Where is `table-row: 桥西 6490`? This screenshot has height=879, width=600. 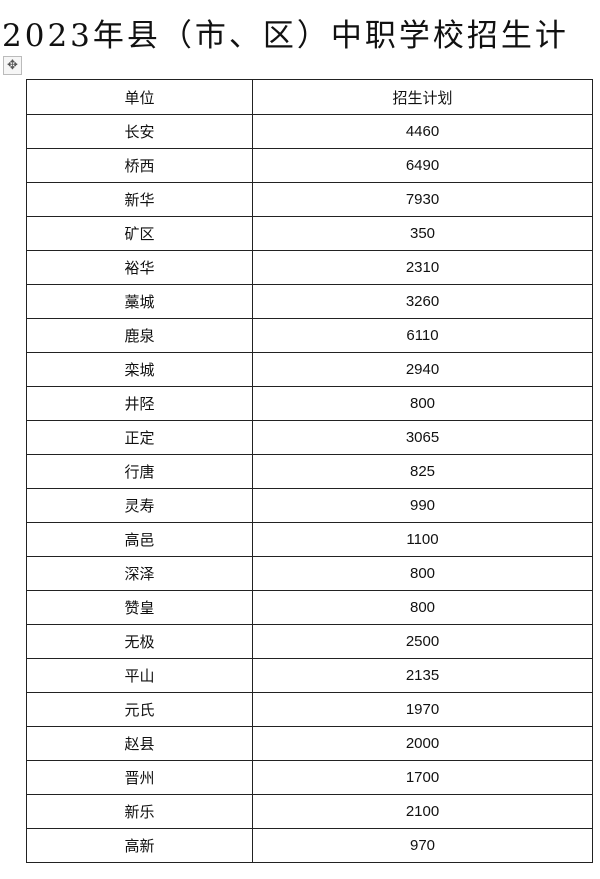 table-row: 桥西 6490 is located at coordinates (309, 165).